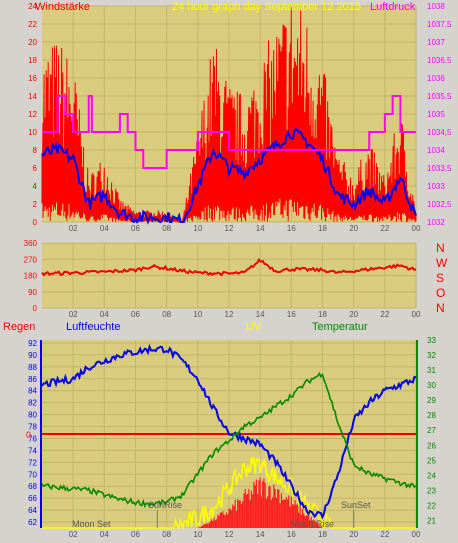 The width and height of the screenshot is (458, 543). What do you see at coordinates (32, 474) in the screenshot?
I see `humidity-y-tick: 70` at bounding box center [32, 474].